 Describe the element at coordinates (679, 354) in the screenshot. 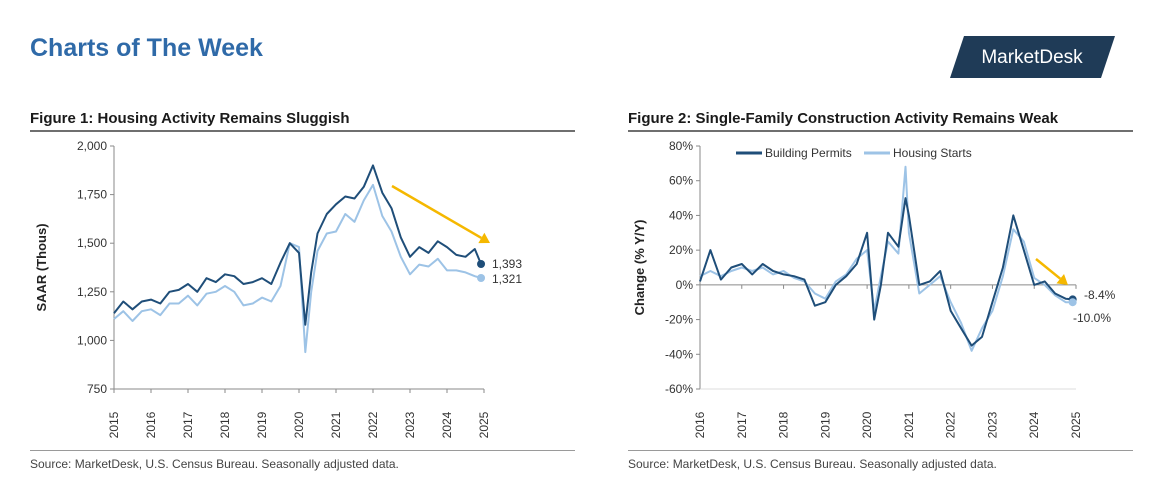

I see `y-tick-label: -40%` at that location.